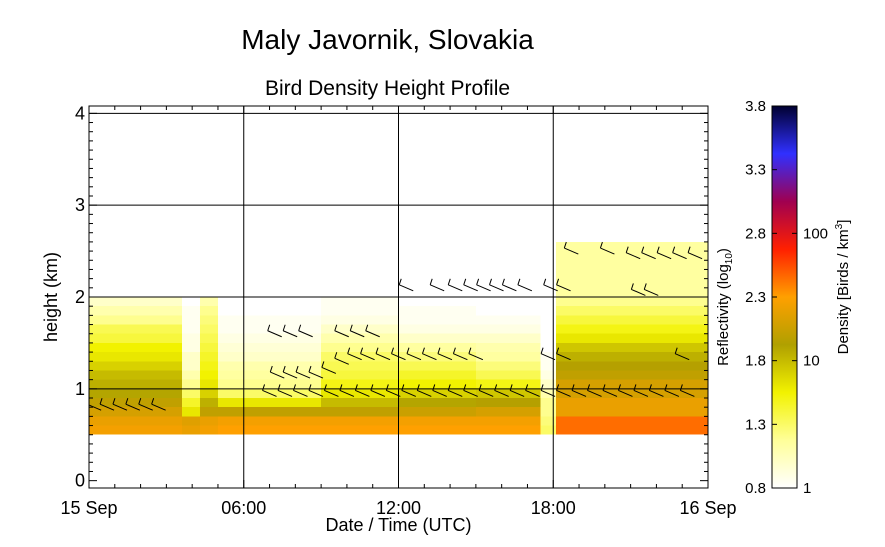  Describe the element at coordinates (723, 315) in the screenshot. I see `colorbar-left-label-text: Reflectivity (log` at that location.